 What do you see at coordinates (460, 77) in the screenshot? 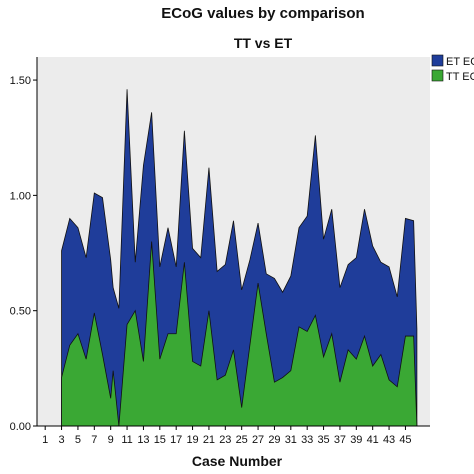
I see `legend-label: TT ECoG` at bounding box center [460, 77].